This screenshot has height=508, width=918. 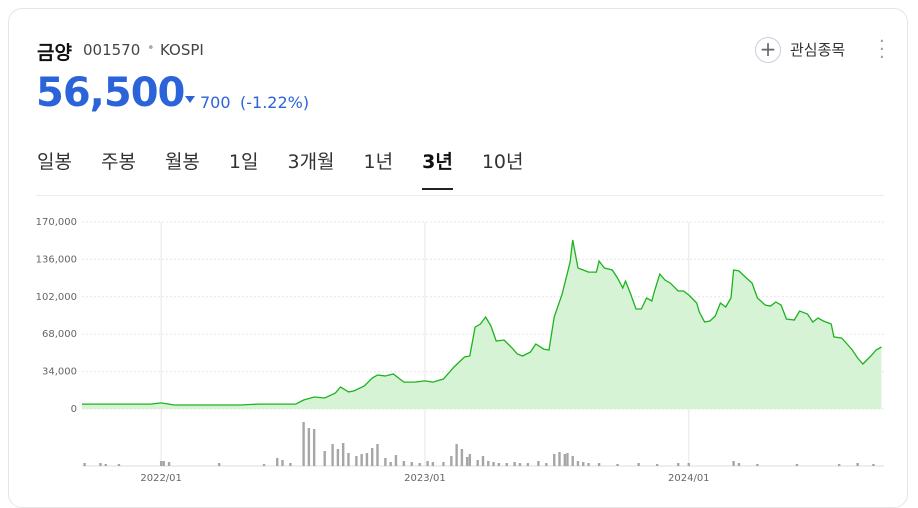 I want to click on price: 56,500, so click(x=110, y=93).